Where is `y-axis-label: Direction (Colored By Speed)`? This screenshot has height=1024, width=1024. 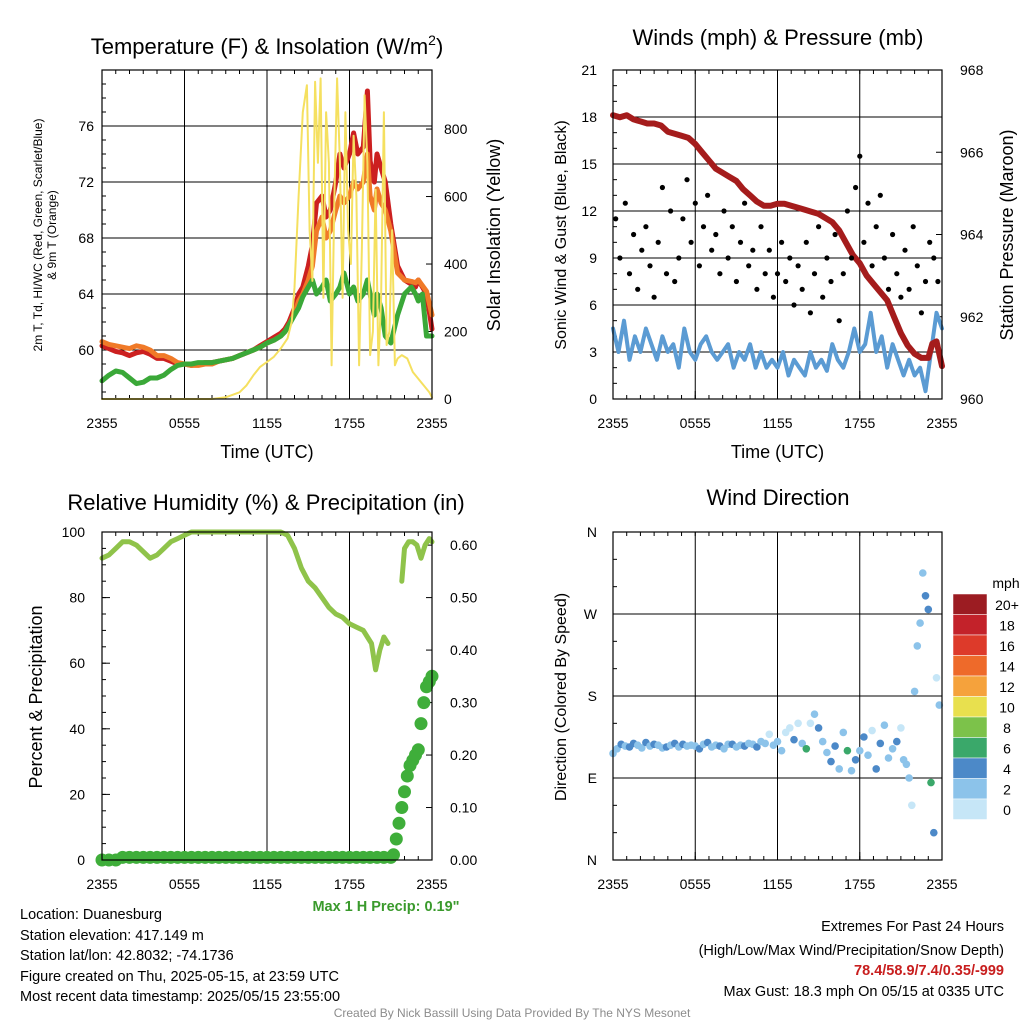 y-axis-label: Direction (Colored By Speed) is located at coordinates (561, 697).